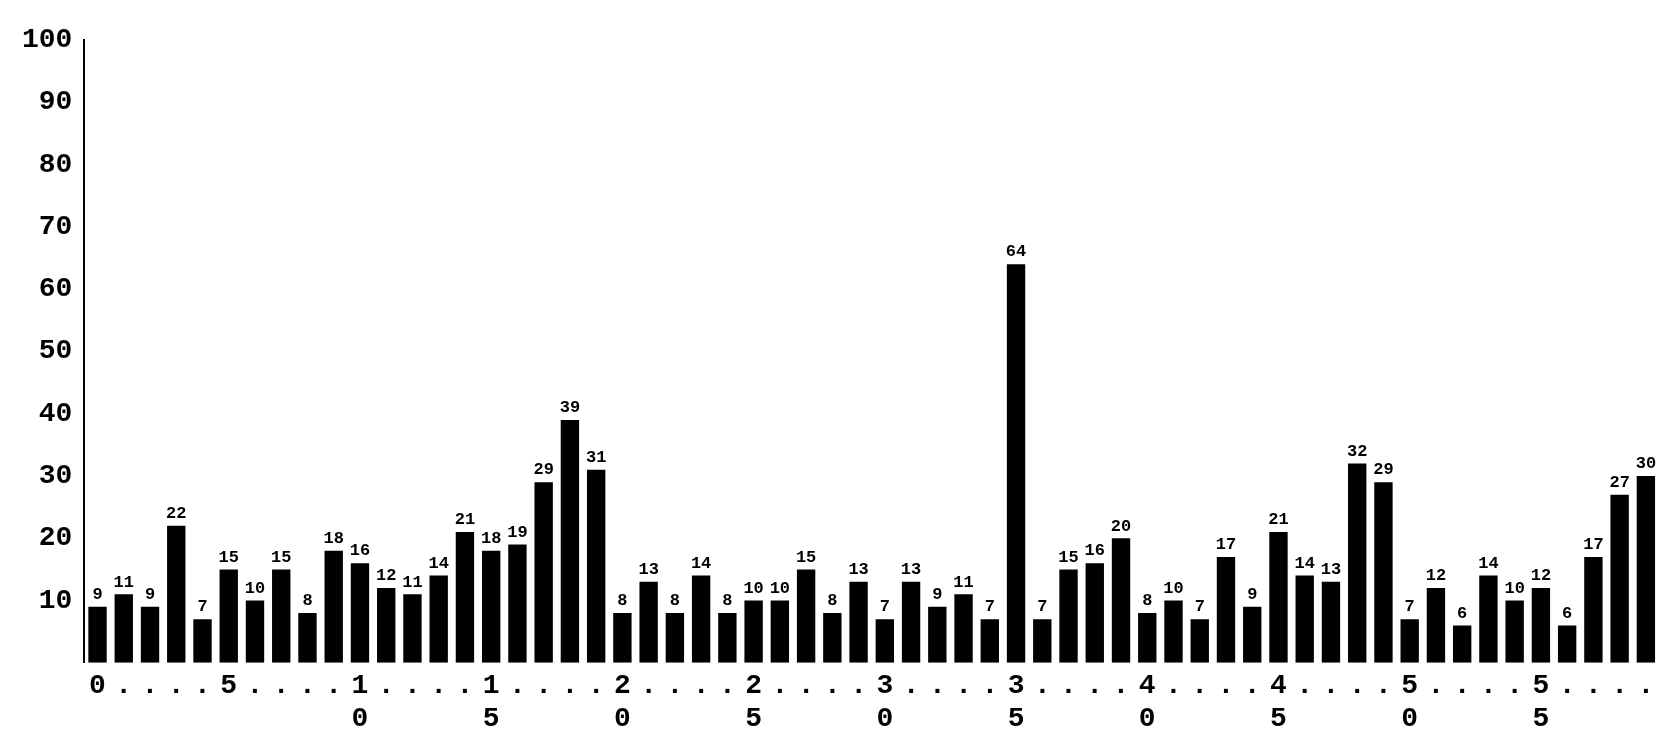 The image size is (1667, 742). Describe the element at coordinates (570, 408) in the screenshot. I see `data-label: 39` at that location.